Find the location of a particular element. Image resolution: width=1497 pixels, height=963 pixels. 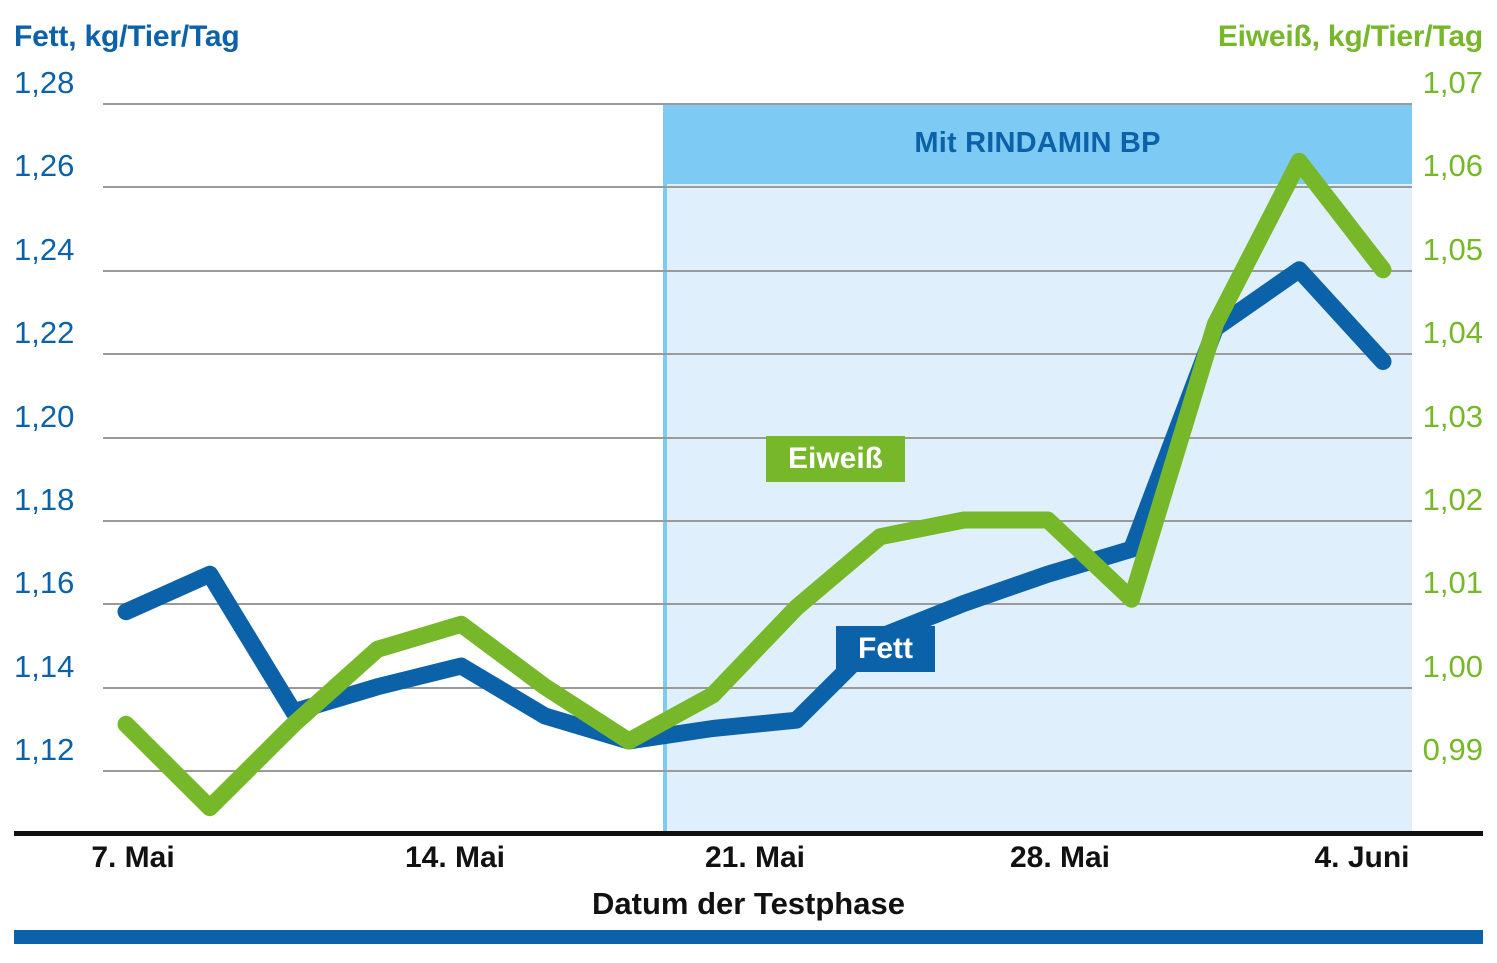

x-axis-caption: Datum der Testphase is located at coordinates (748, 903).